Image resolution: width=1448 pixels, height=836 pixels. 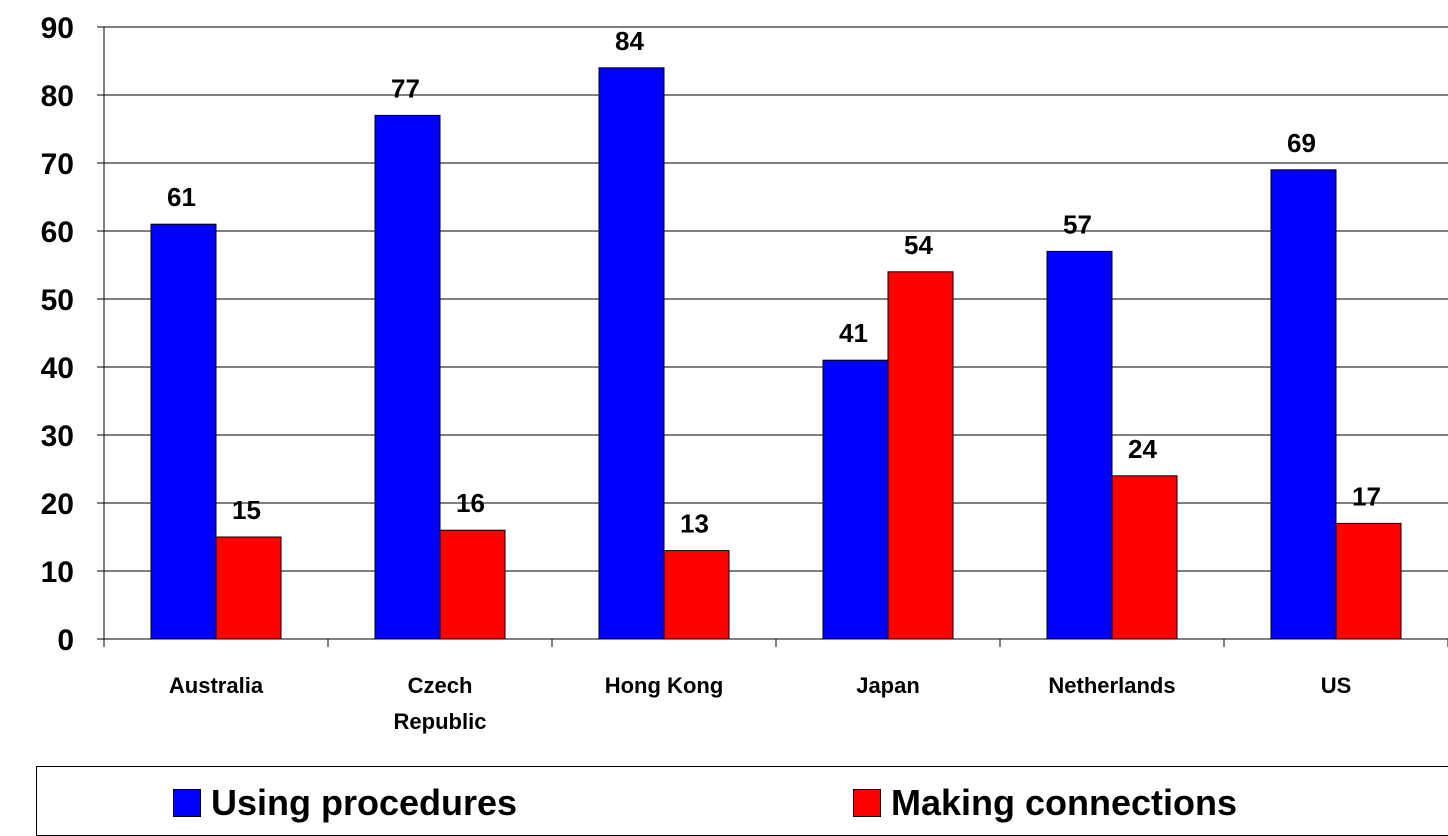 What do you see at coordinates (57, 300) in the screenshot?
I see `y-tick-label: 50` at bounding box center [57, 300].